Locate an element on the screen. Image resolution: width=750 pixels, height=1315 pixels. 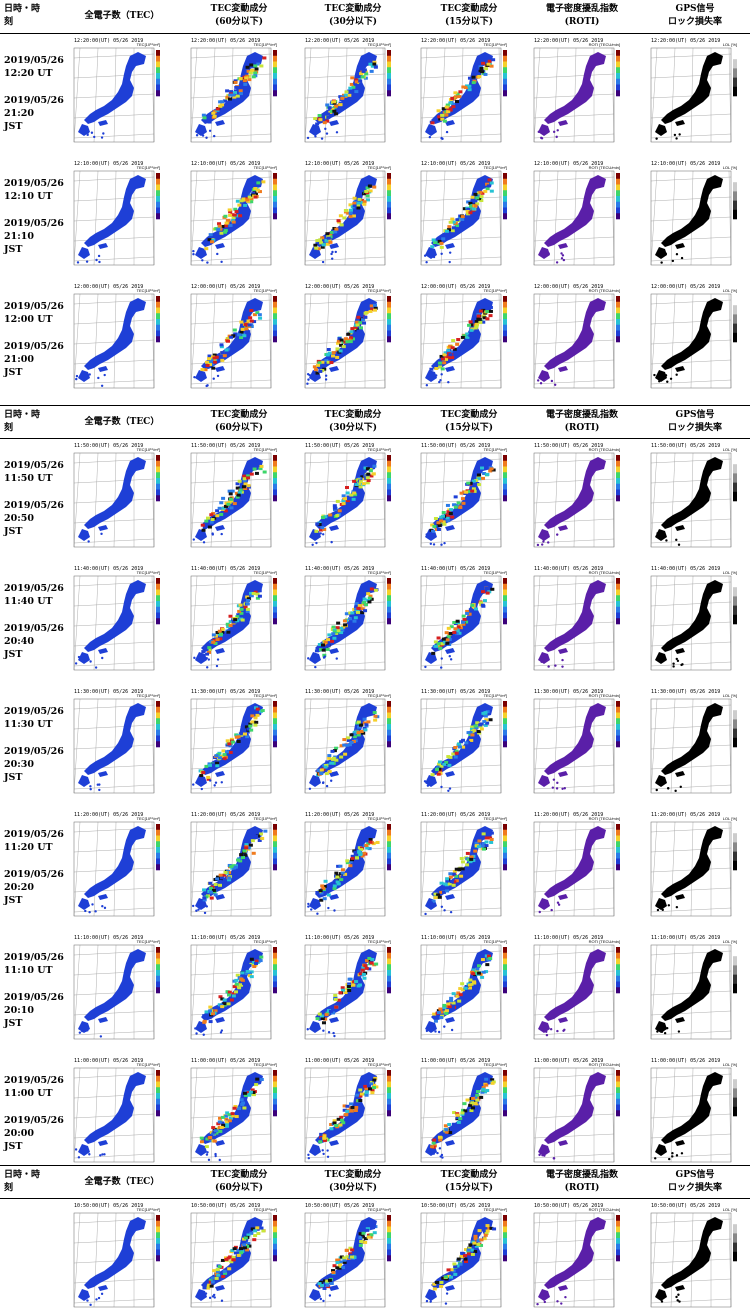
map-panel-tec15: 12:10:00(UT) 05/26 2019 TEC[10¹⁶/m²] is located at coordinates (463, 217).